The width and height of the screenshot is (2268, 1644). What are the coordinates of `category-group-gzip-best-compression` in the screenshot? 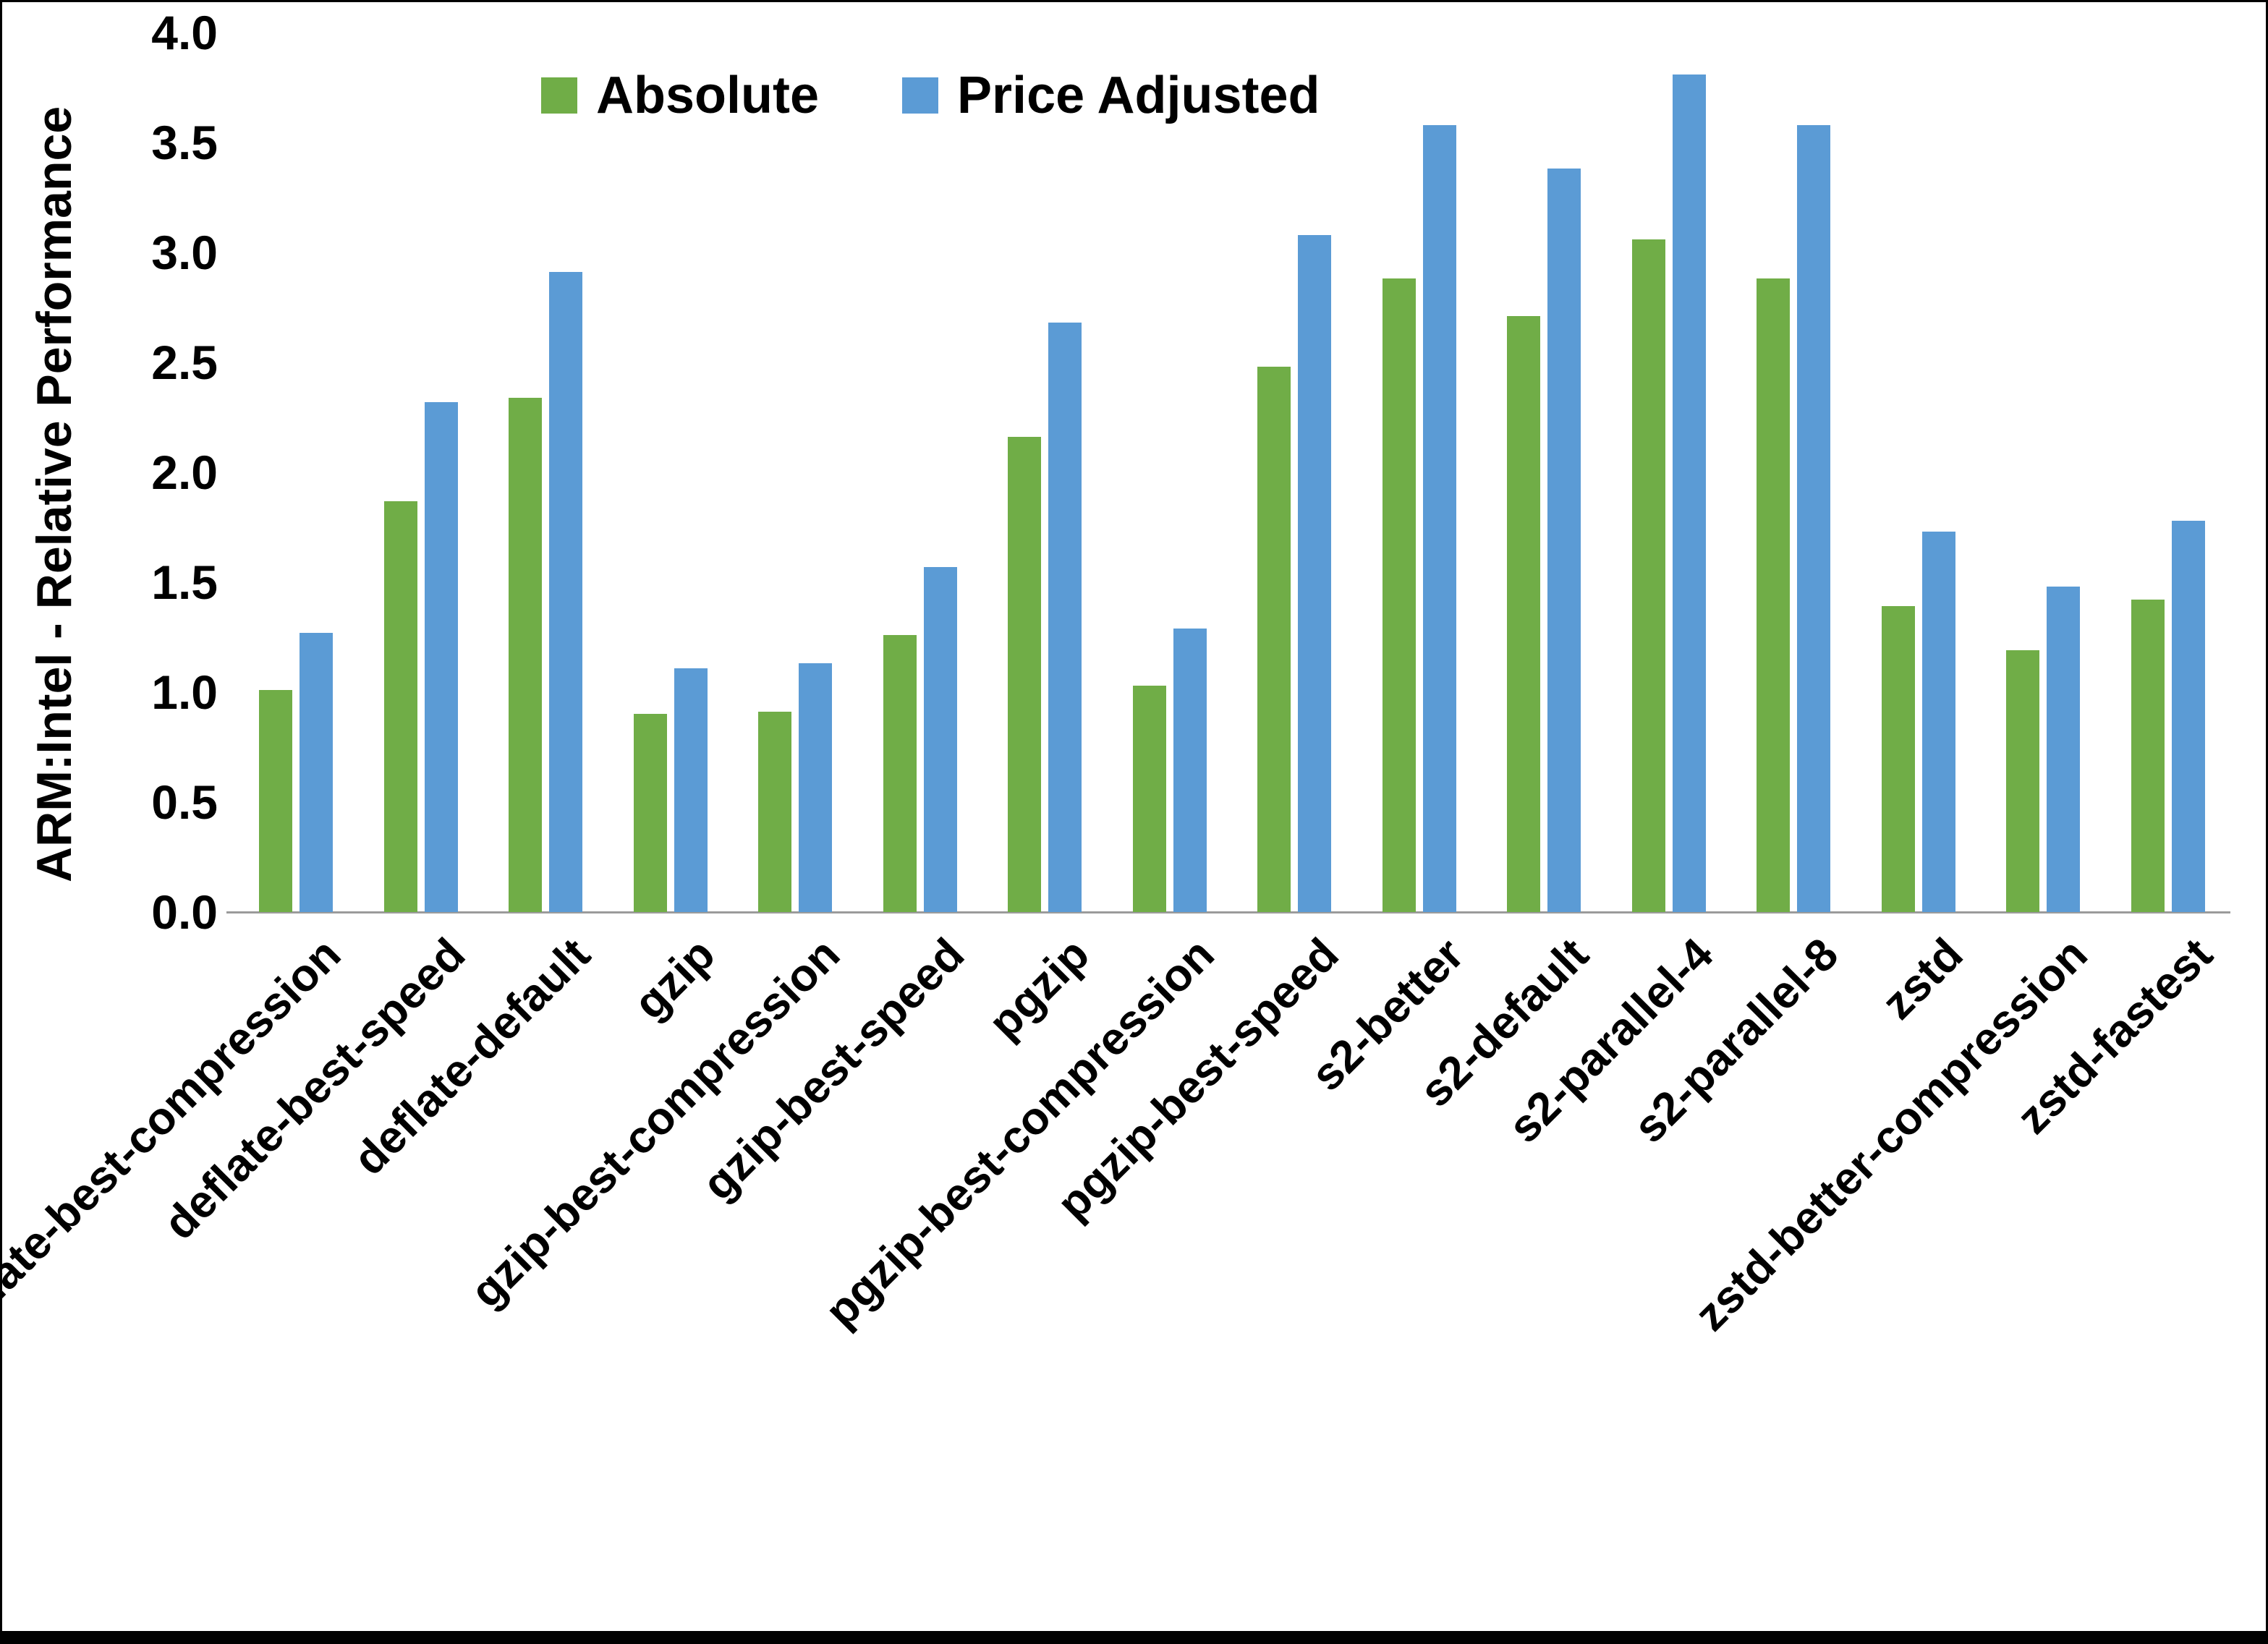 It's located at (796, 472).